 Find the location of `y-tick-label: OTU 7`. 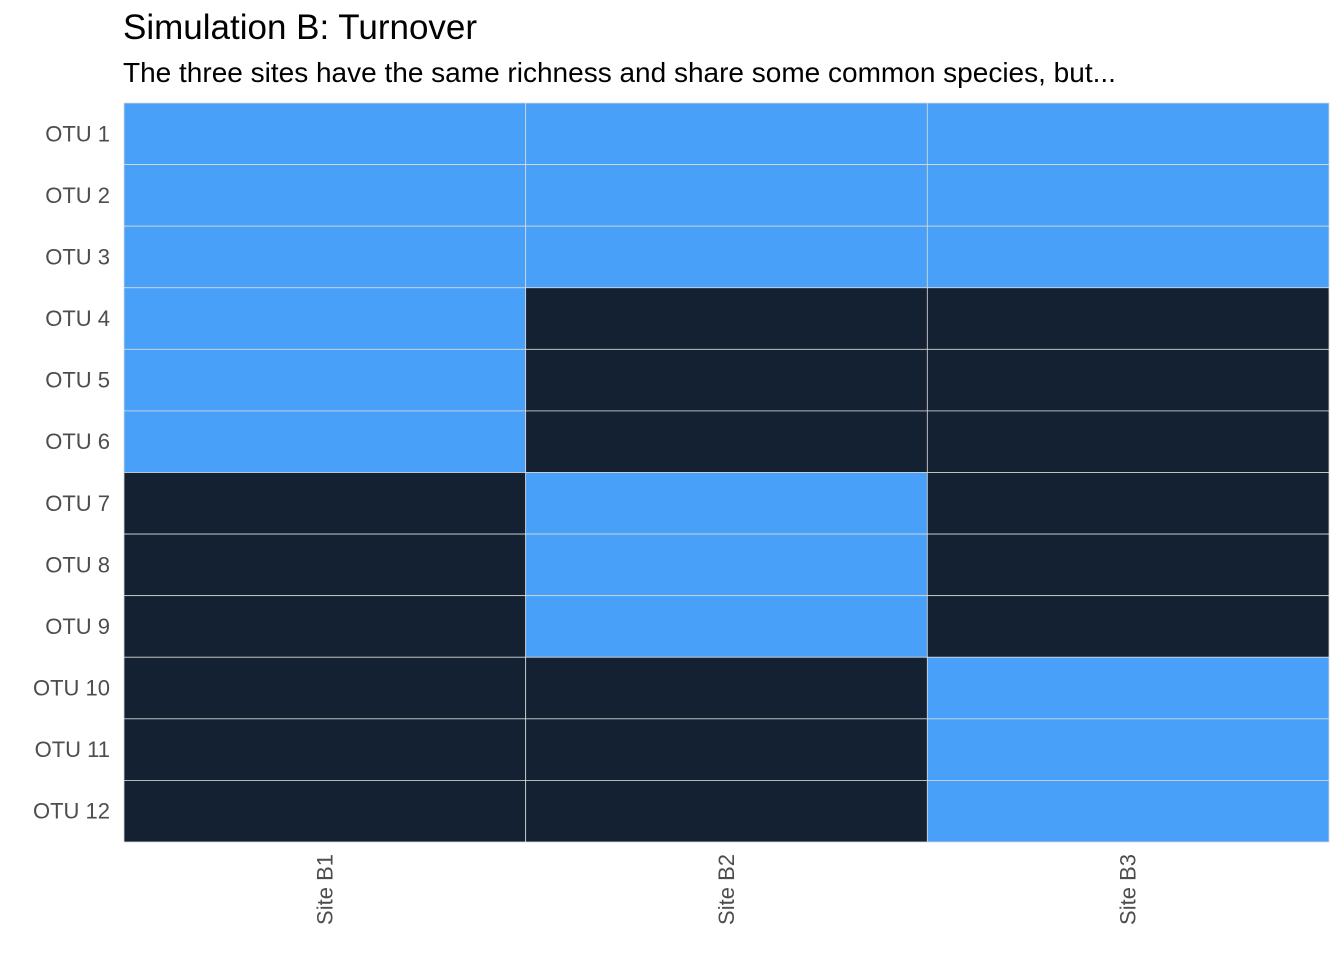

y-tick-label: OTU 7 is located at coordinates (77, 503).